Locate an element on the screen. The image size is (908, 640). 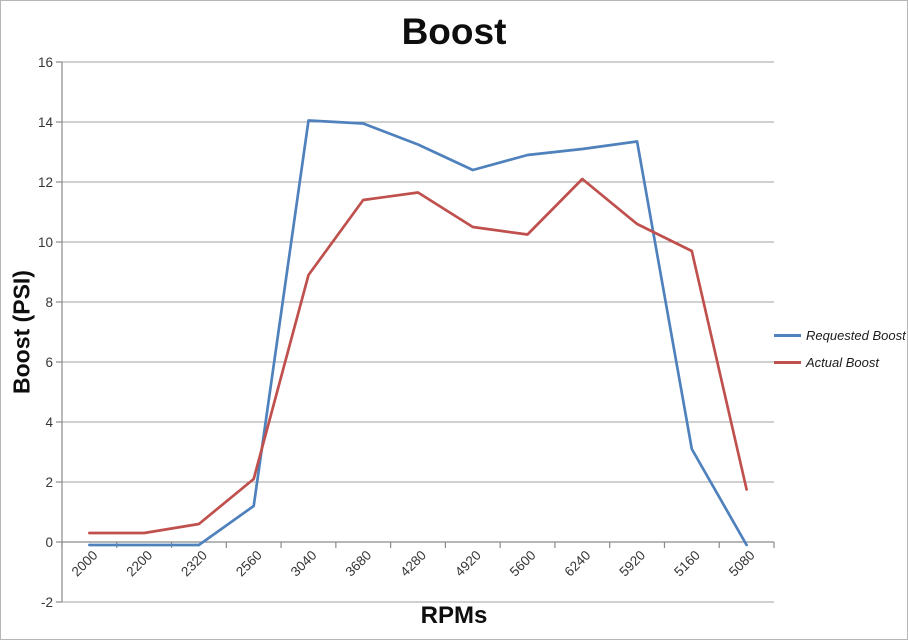
y-tick-label: 6 is located at coordinates (49, 362).